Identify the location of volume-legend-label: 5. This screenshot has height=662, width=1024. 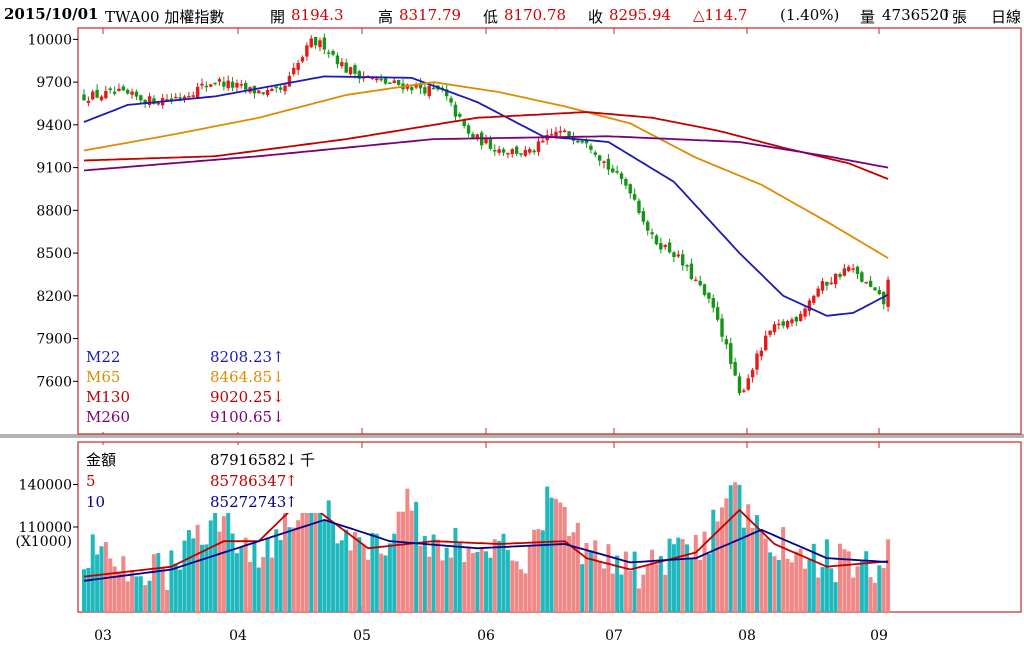
(91, 481).